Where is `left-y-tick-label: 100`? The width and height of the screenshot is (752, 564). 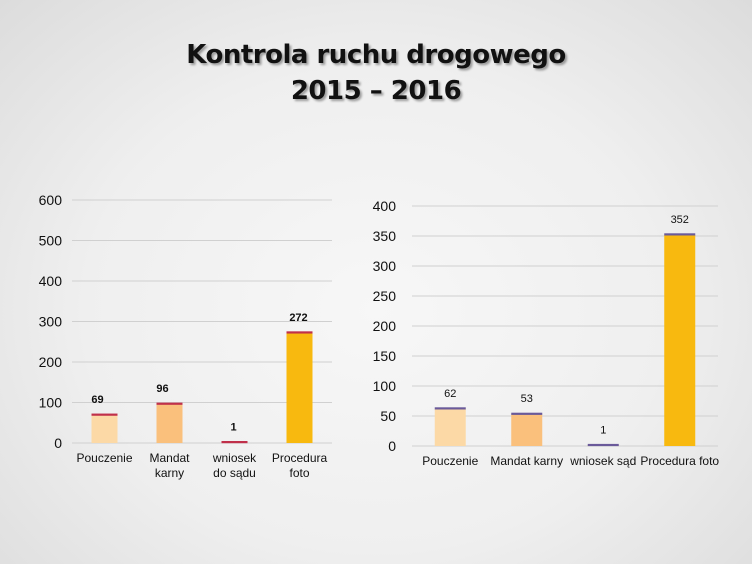 left-y-tick-label: 100 is located at coordinates (51, 403).